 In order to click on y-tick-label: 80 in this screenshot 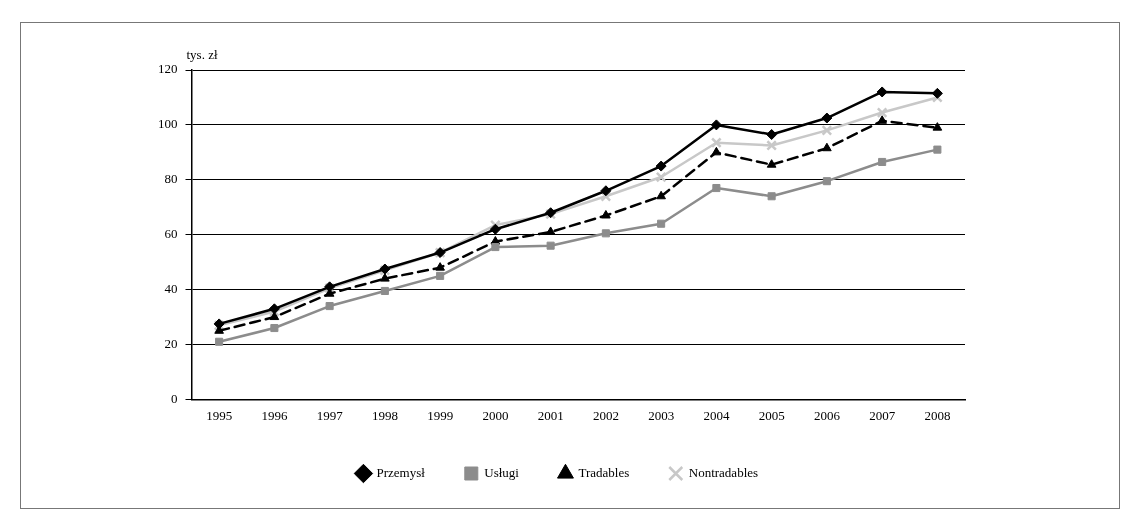, I will do `click(171, 179)`.